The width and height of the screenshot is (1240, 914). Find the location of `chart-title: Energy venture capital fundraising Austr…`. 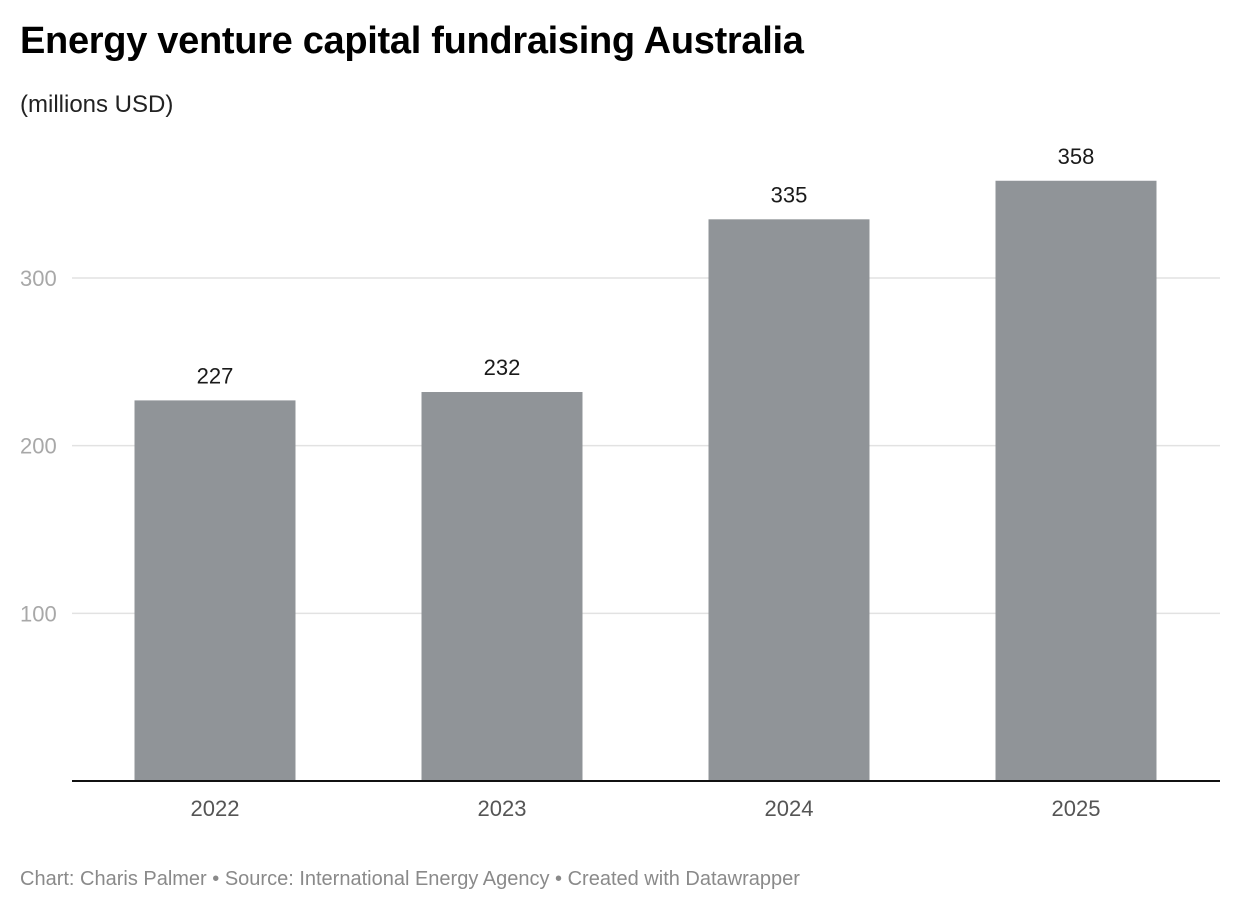

chart-title: Energy venture capital fundraising Austr… is located at coordinates (412, 41).